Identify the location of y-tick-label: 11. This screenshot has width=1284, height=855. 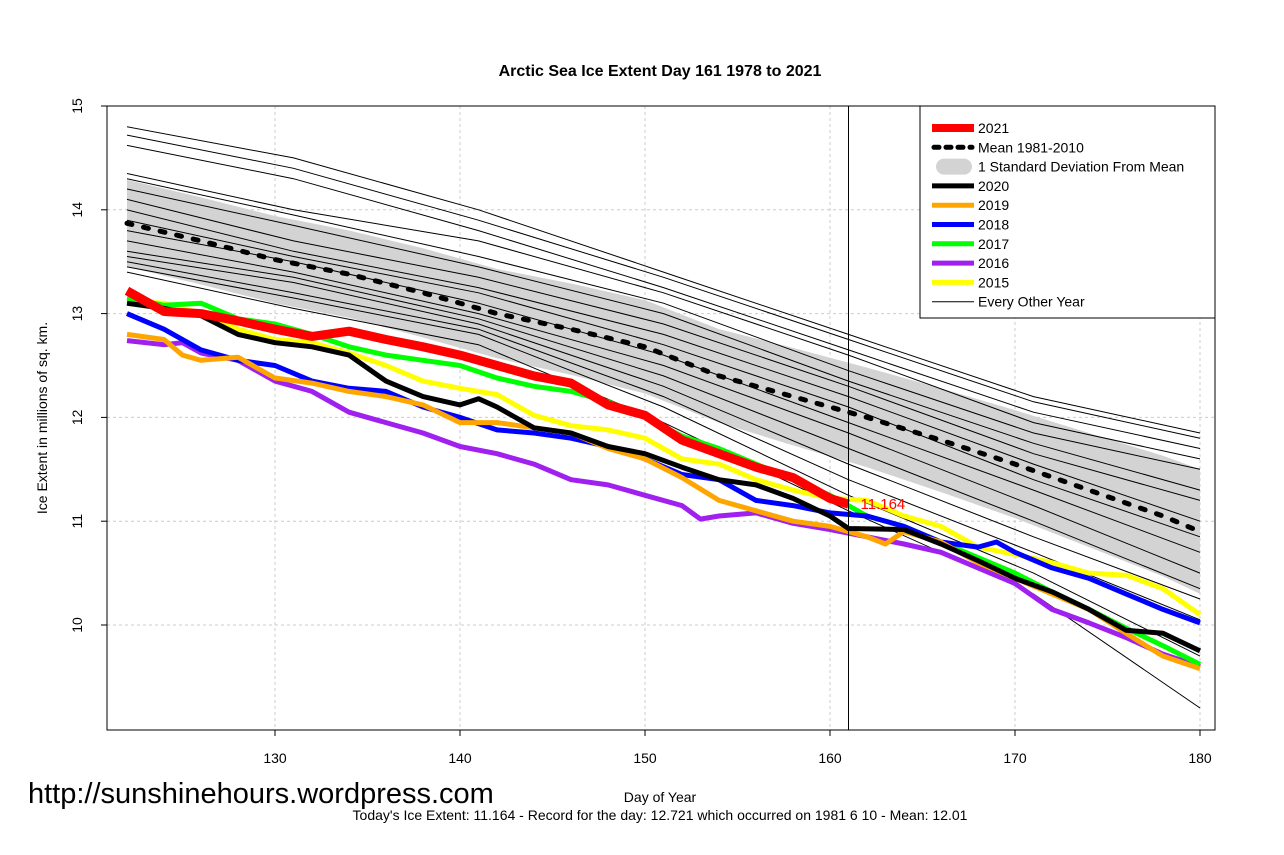
(77, 521).